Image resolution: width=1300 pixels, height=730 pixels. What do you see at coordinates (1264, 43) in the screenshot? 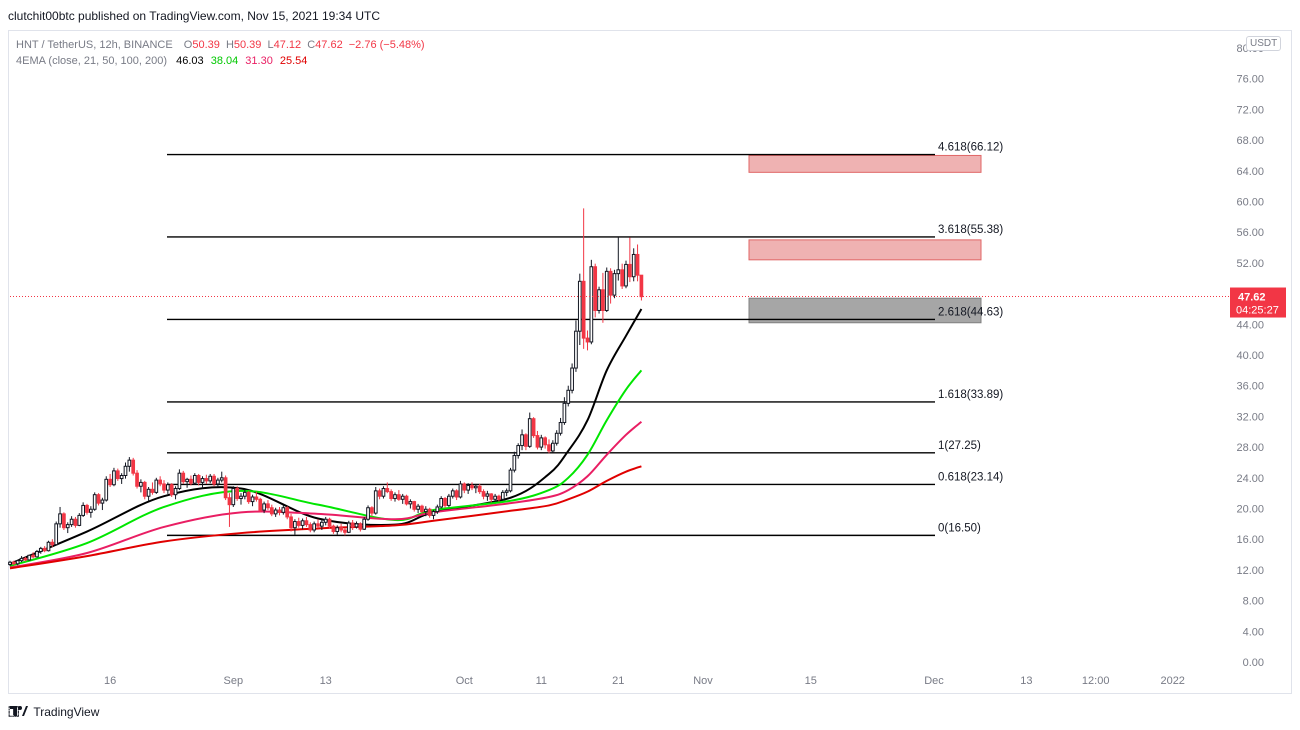
I see `currency-badge: USDT` at bounding box center [1264, 43].